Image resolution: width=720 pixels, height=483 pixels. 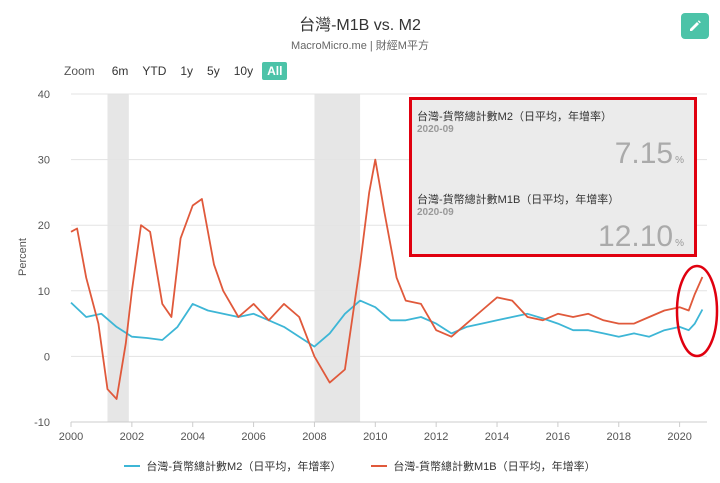 I want to click on tooltip-m2-value: 7.15, so click(x=644, y=153).